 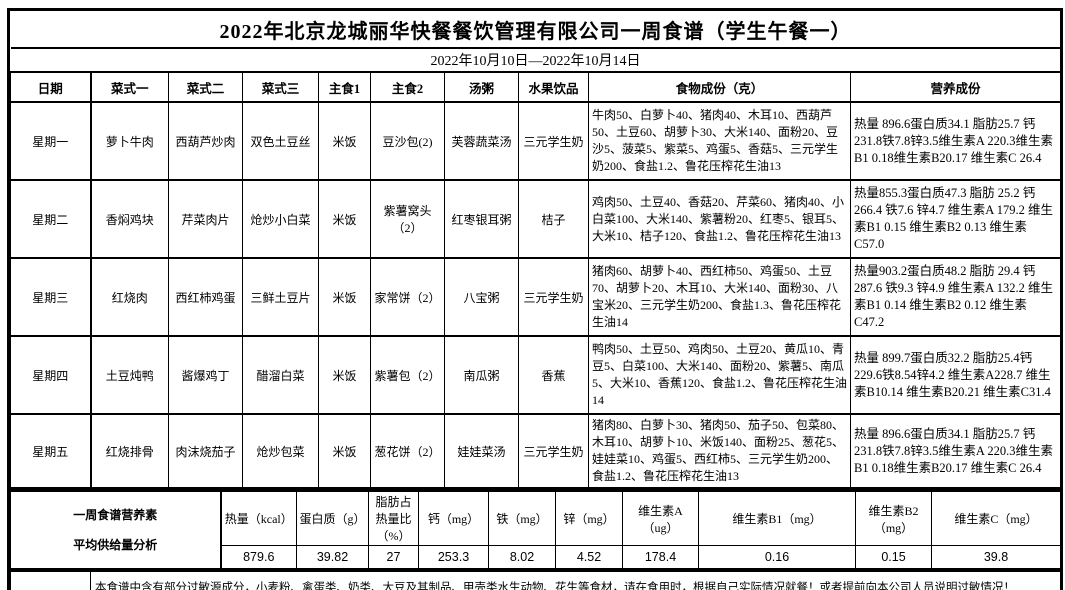 What do you see at coordinates (205, 297) in the screenshot?
I see `dish-cell: 西红柿鸡蛋` at bounding box center [205, 297].